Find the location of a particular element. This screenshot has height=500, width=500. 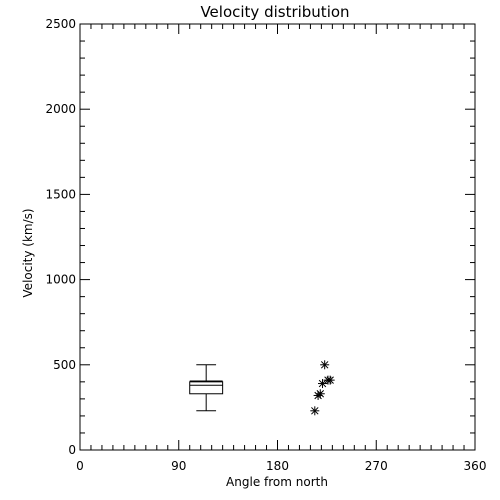

y-tick-label: 1000 is located at coordinates (60, 280).